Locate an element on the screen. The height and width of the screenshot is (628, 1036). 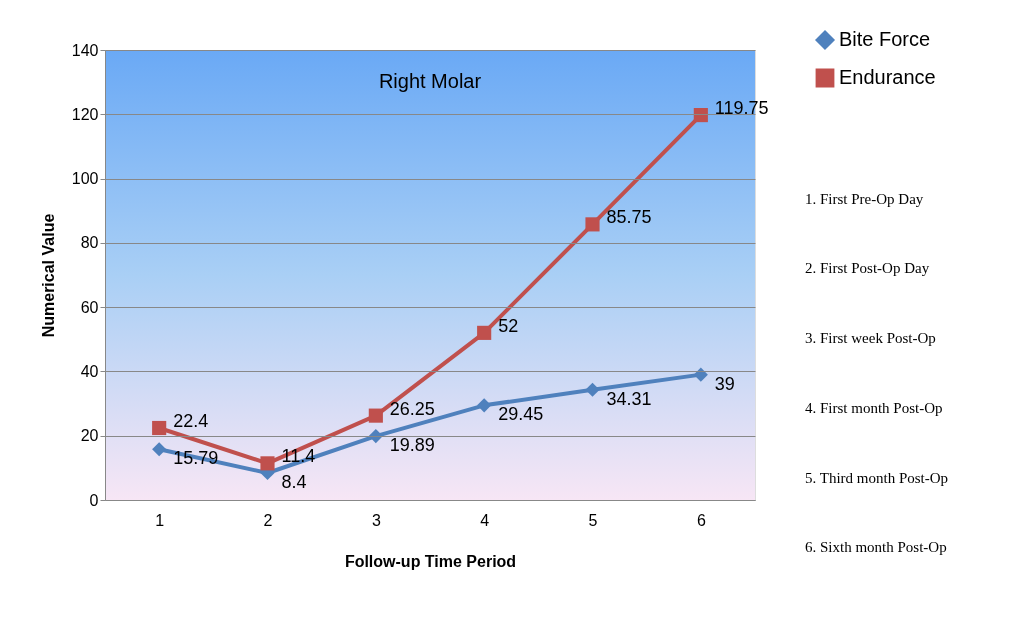
y-axis-title: Numerical Value is located at coordinates (48, 275).